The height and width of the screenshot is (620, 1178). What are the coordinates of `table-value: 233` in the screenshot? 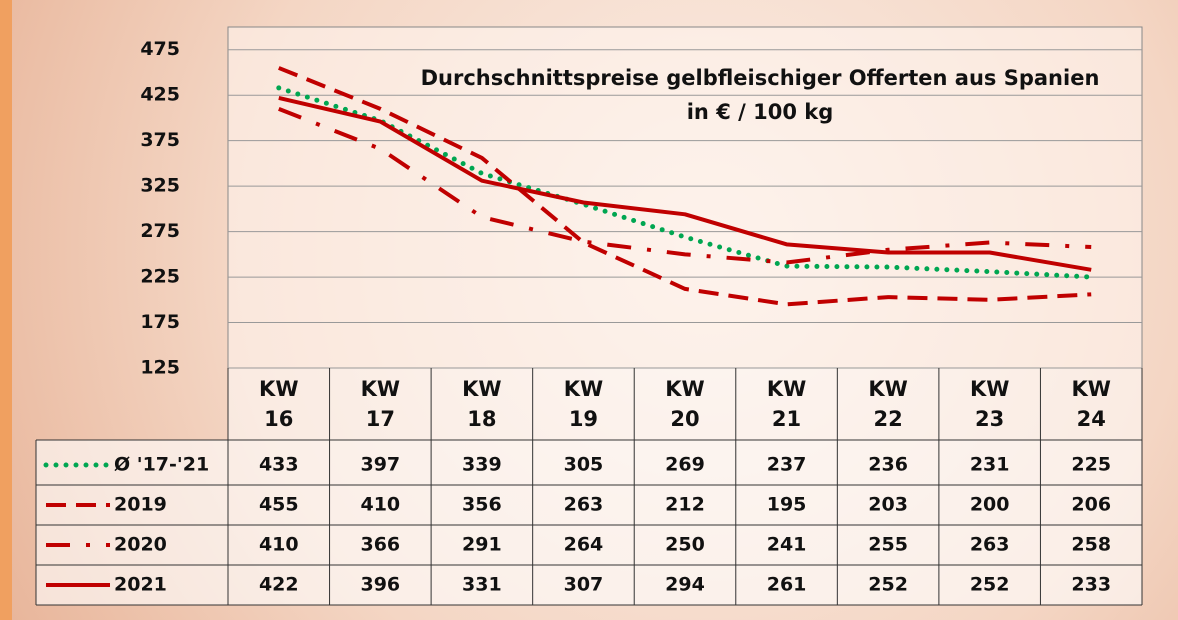 It's located at (1091, 585).